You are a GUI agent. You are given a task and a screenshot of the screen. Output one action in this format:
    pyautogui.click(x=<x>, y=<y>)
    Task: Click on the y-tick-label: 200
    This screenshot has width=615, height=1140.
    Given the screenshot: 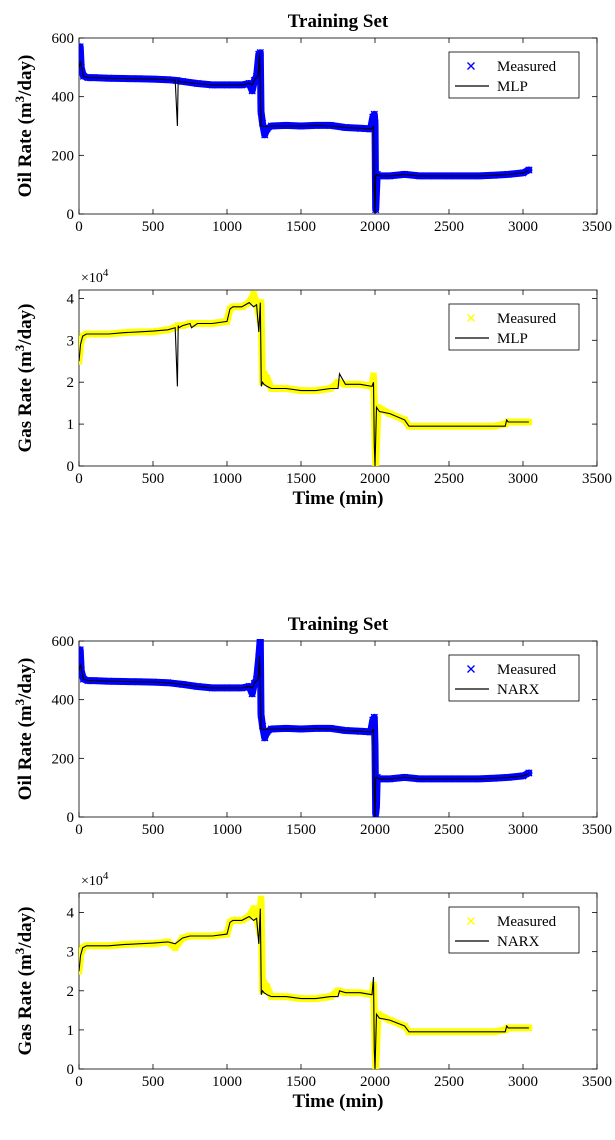 What is the action you would take?
    pyautogui.click(x=63, y=156)
    